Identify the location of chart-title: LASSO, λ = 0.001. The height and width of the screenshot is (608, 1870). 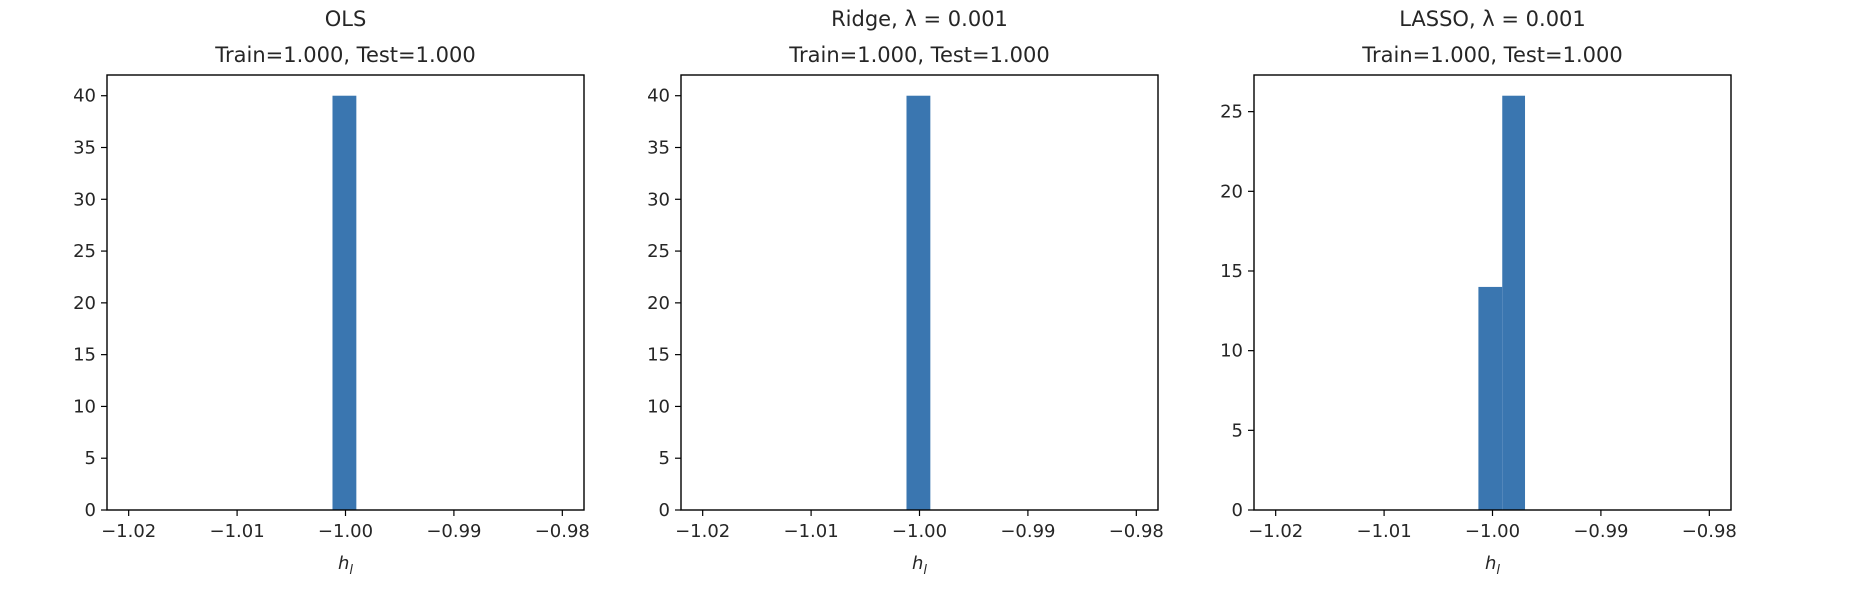
(1492, 19).